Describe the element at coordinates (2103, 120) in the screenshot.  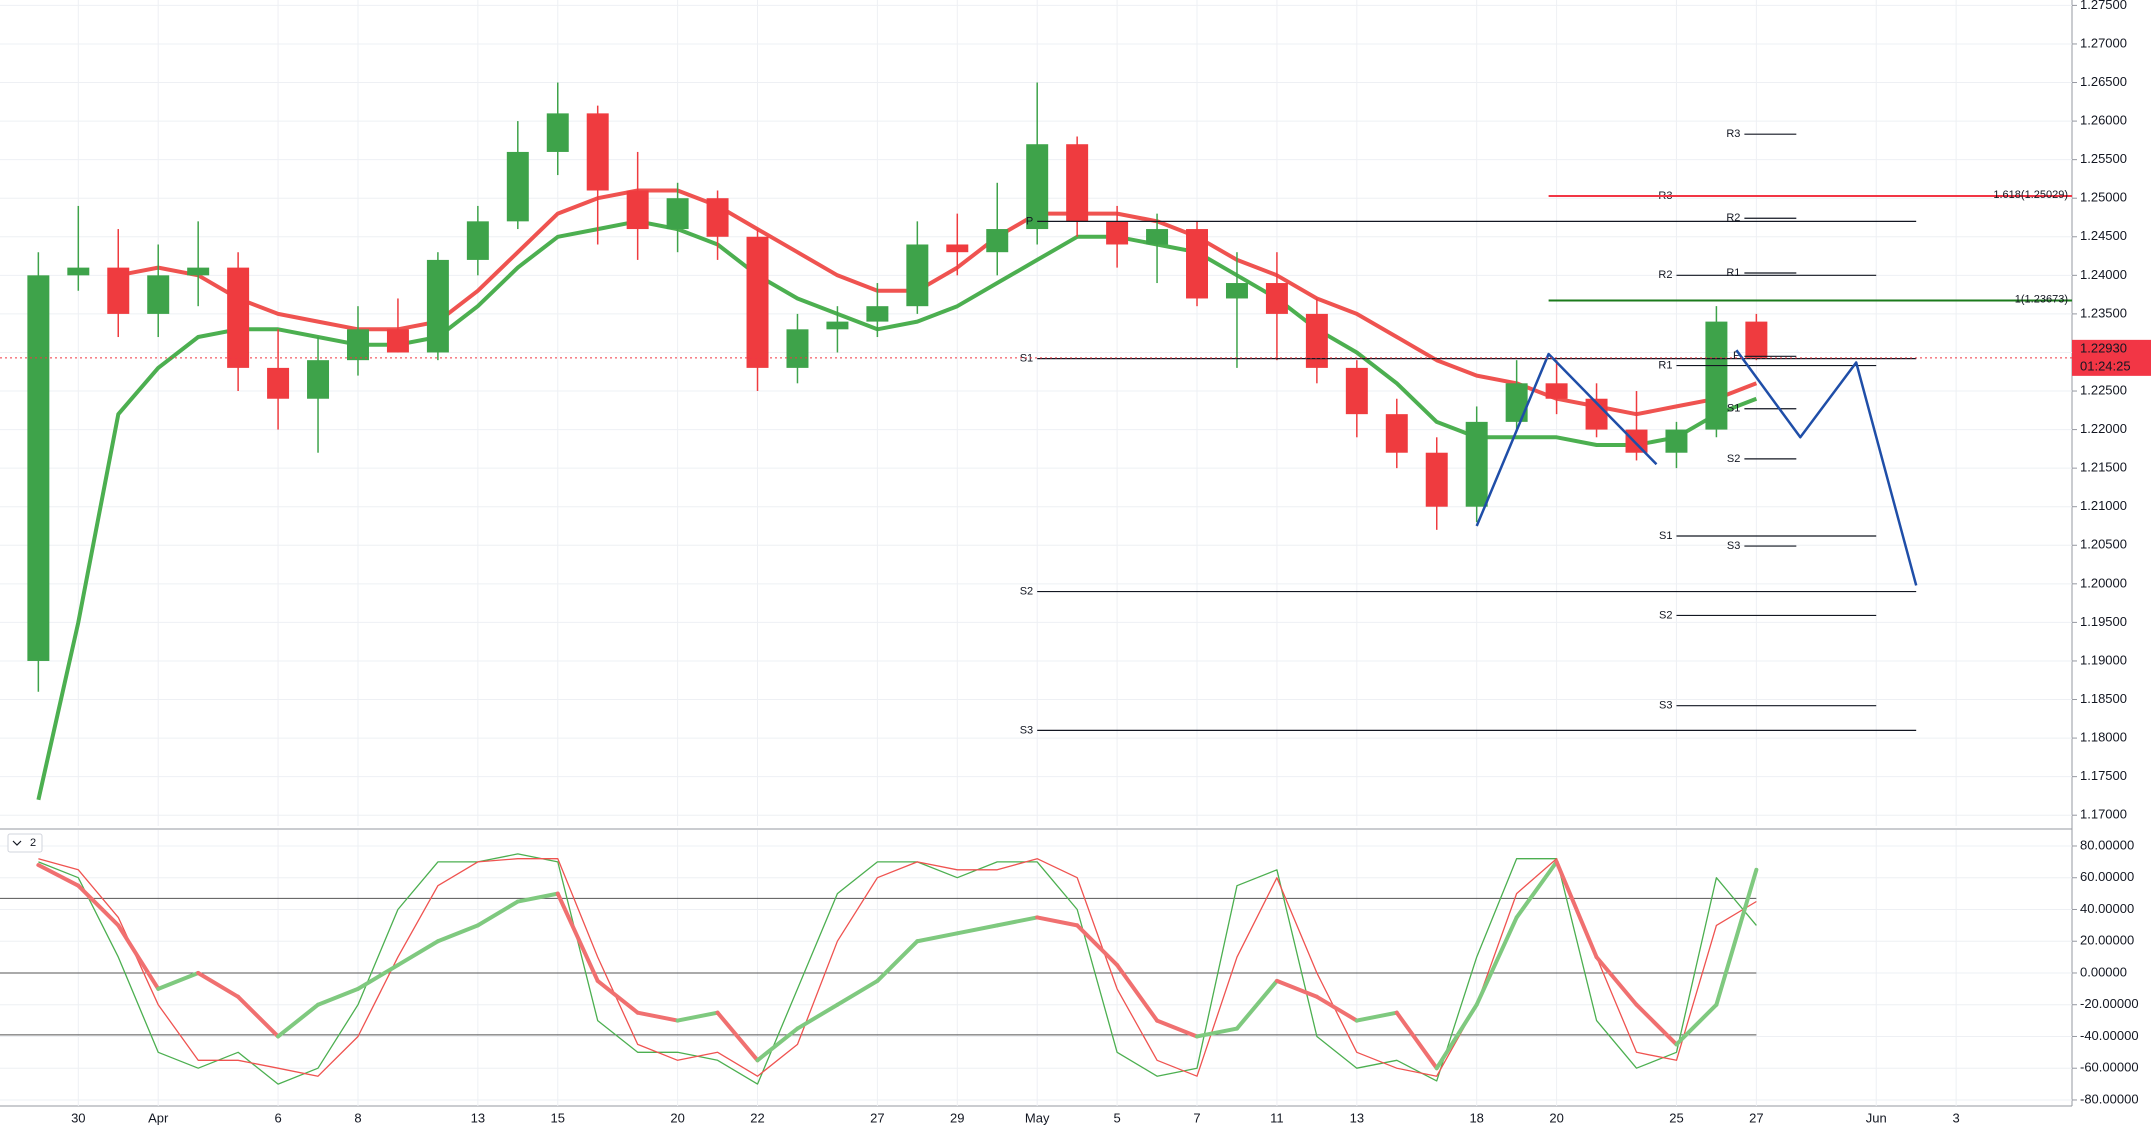
I see `y-tick-label: 1.26000` at that location.